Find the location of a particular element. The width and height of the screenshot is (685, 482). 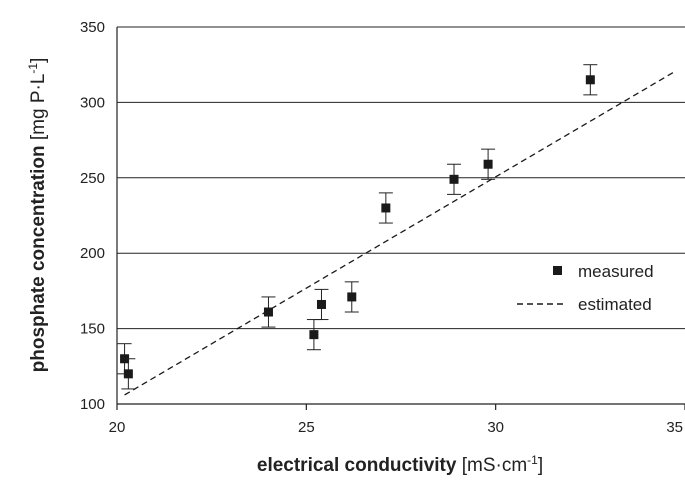

y-axis-label-unit-close: ] is located at coordinates (38, 60).